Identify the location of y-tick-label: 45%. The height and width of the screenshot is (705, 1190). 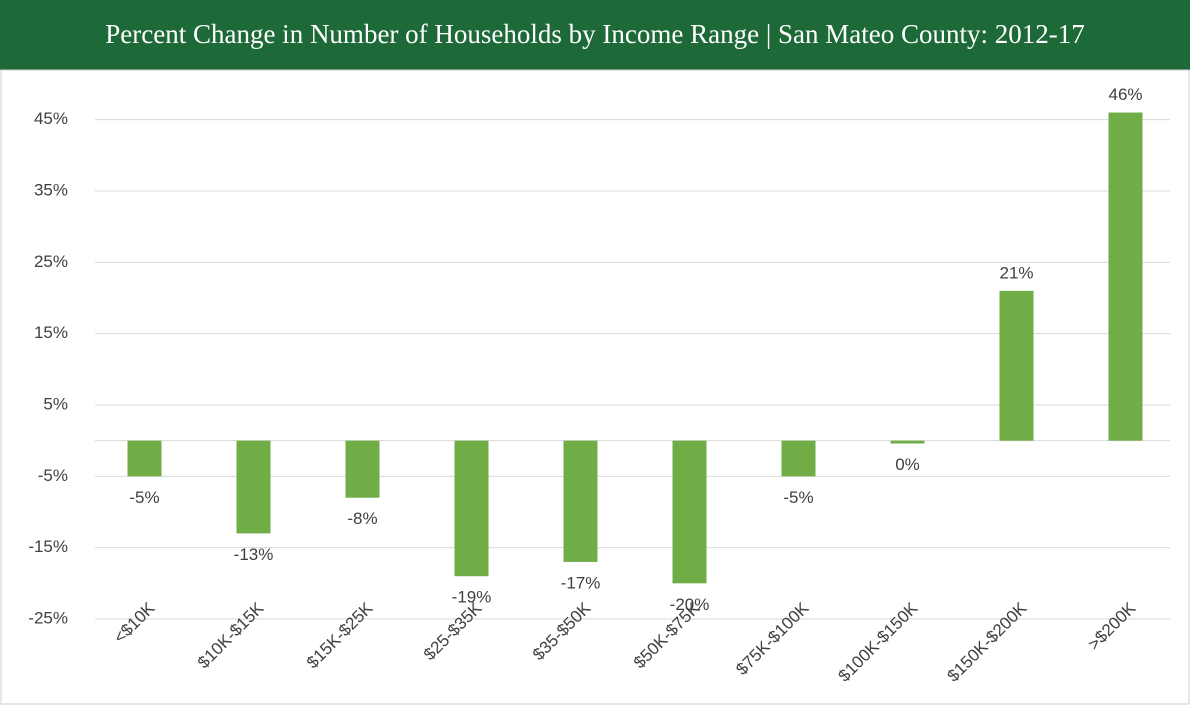
(51, 118).